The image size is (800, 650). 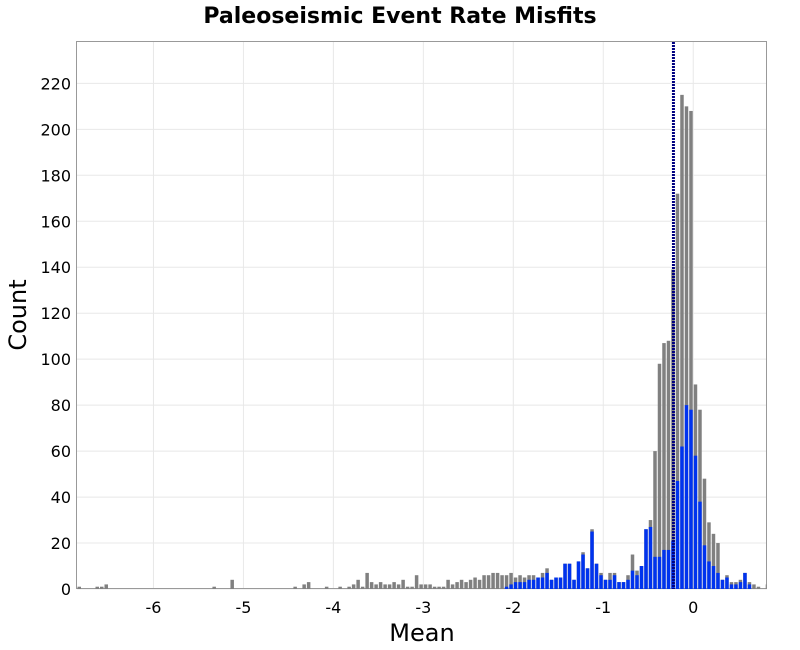 I want to click on y-tick-label: 40, so click(x=61, y=497).